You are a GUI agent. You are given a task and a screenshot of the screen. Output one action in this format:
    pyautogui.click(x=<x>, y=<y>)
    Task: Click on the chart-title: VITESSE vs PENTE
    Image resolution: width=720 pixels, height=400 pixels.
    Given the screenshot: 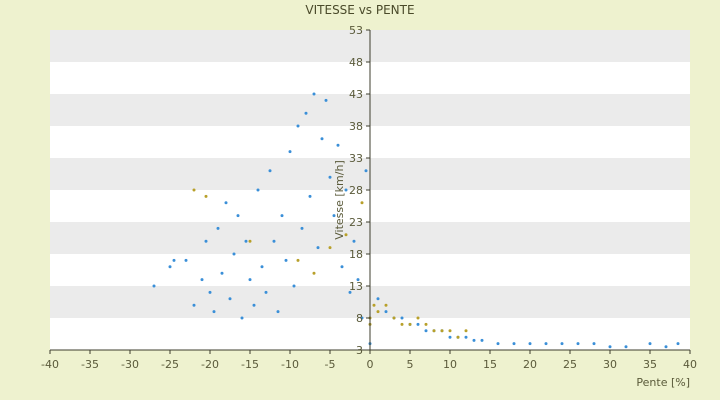 What is the action you would take?
    pyautogui.click(x=359, y=10)
    